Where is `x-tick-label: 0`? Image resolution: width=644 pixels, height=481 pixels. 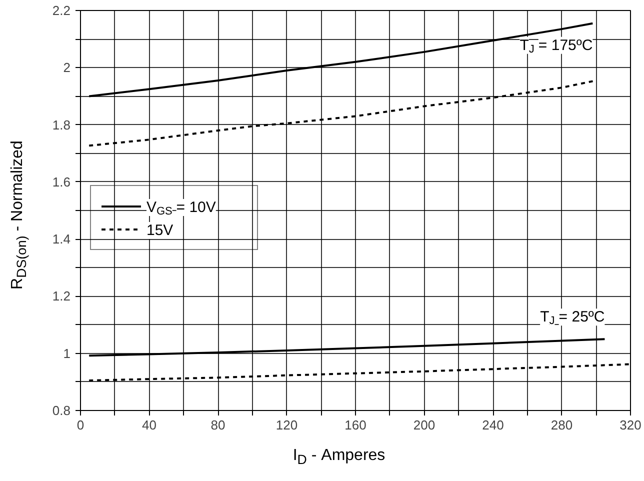 x-tick-label: 0 is located at coordinates (80, 425).